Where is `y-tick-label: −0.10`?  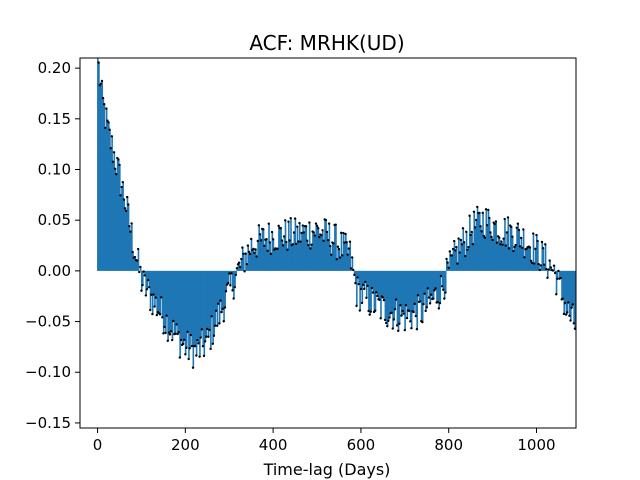 y-tick-label: −0.10 is located at coordinates (48, 372).